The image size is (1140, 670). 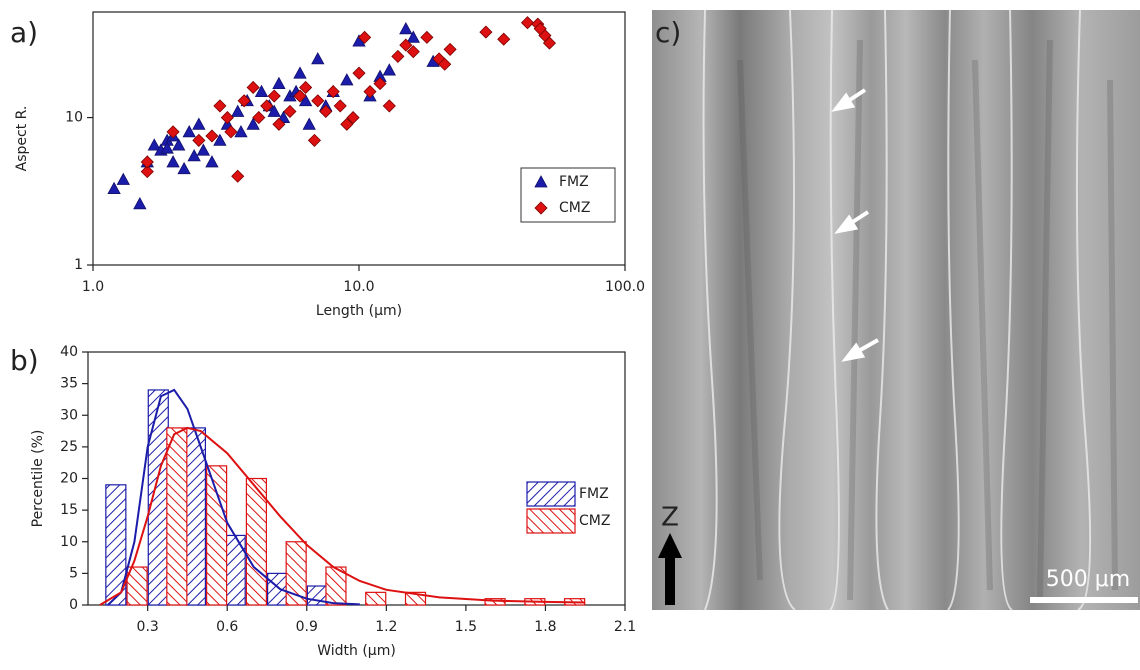 I want to click on y-tick-label: 35, so click(x=69, y=384).